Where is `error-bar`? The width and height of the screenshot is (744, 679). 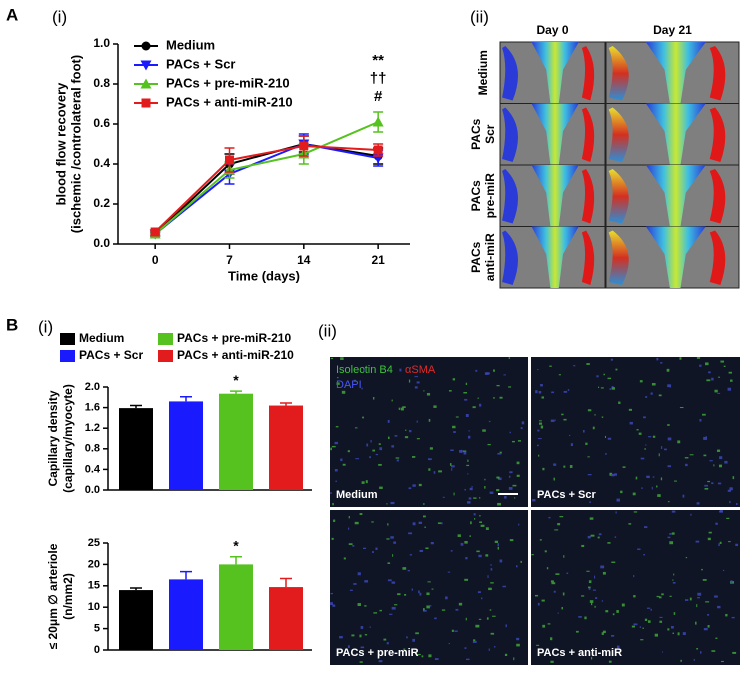 error-bar is located at coordinates (286, 404).